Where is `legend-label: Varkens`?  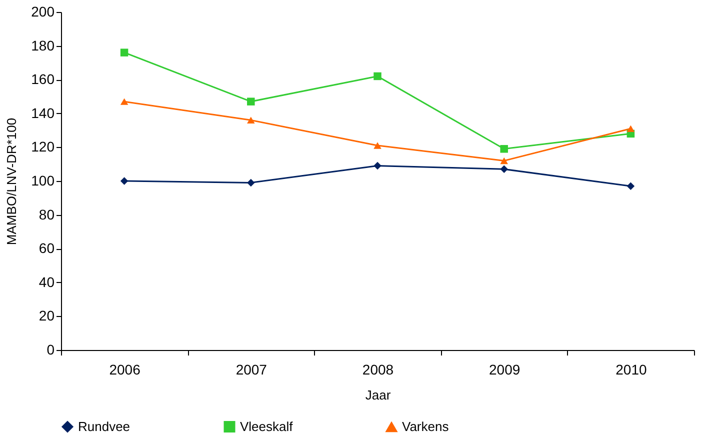
legend-label: Varkens is located at coordinates (426, 426).